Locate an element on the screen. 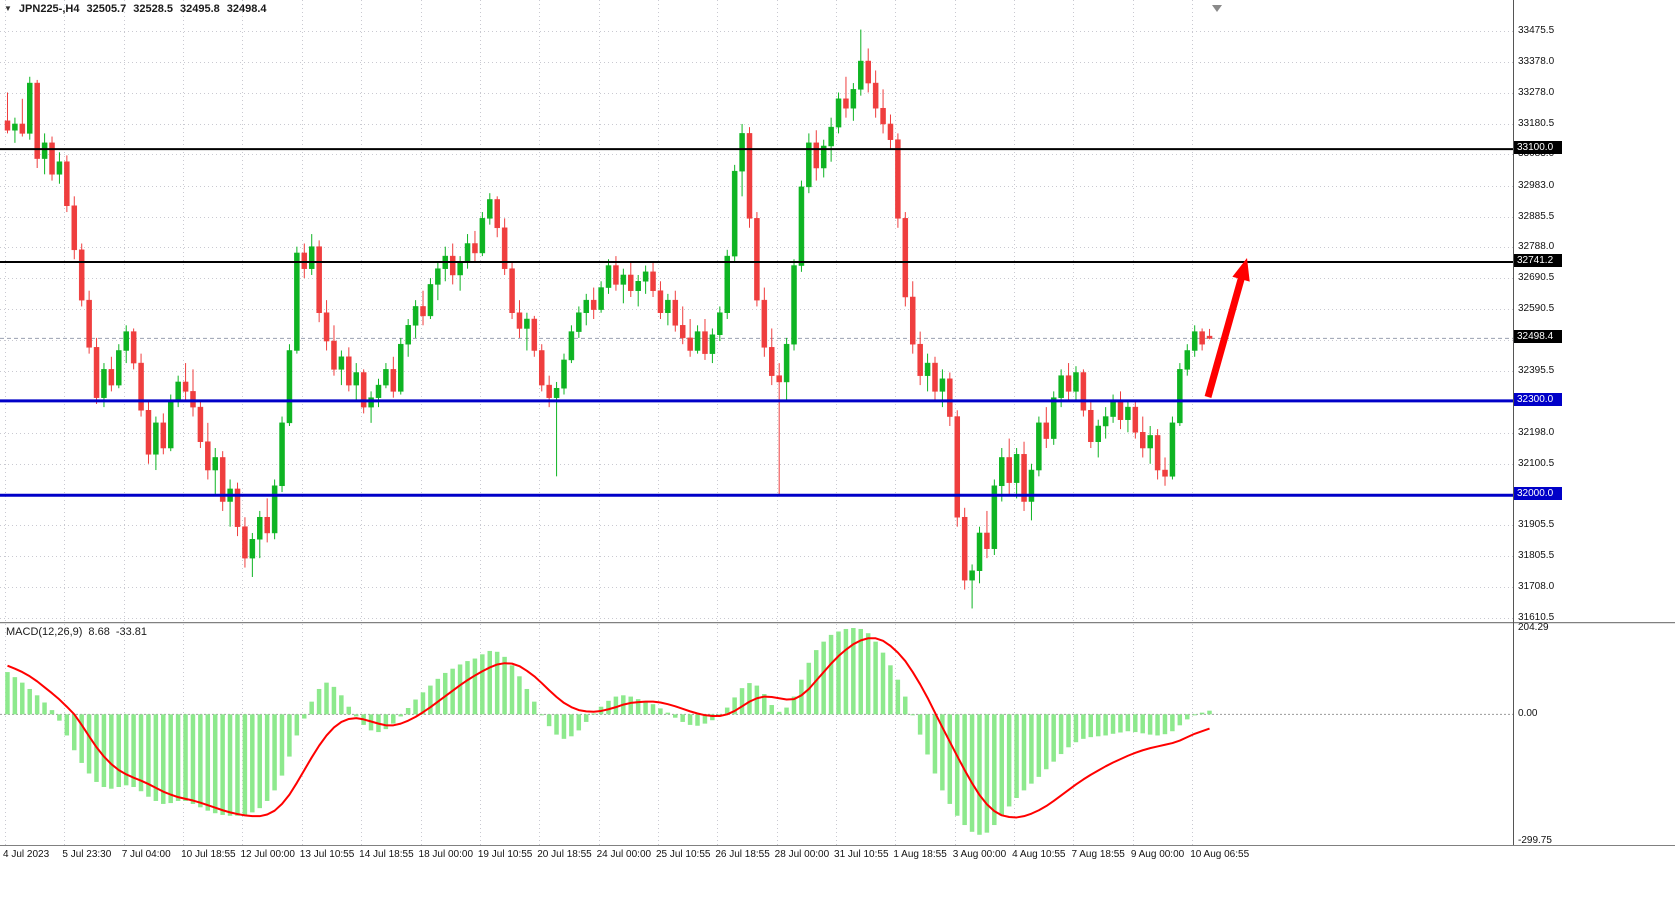 The width and height of the screenshot is (1675, 900). symbol-timeframe-label: JPN225-,H4 is located at coordinates (49, 9).